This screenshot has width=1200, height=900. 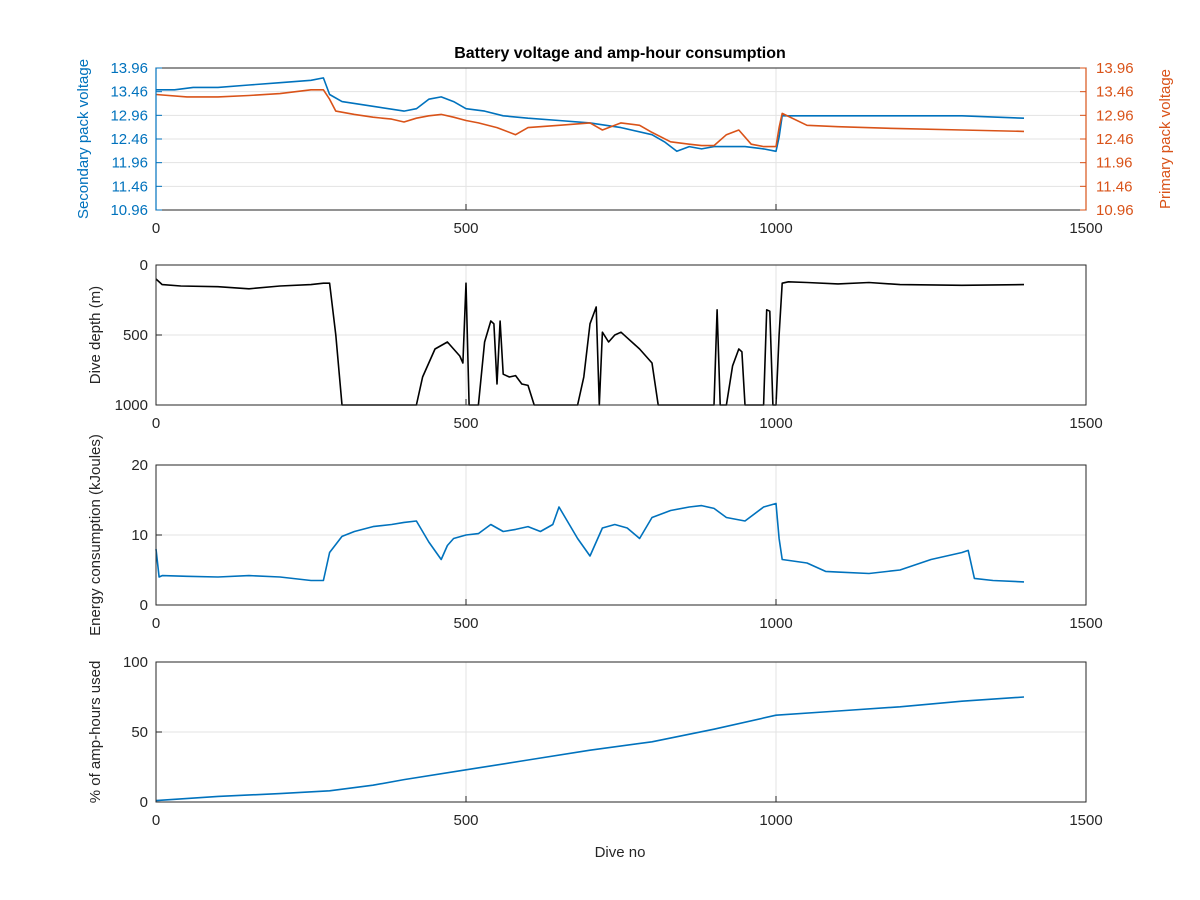 What do you see at coordinates (129, 68) in the screenshot?
I see `y-tick-label: 13.96` at bounding box center [129, 68].